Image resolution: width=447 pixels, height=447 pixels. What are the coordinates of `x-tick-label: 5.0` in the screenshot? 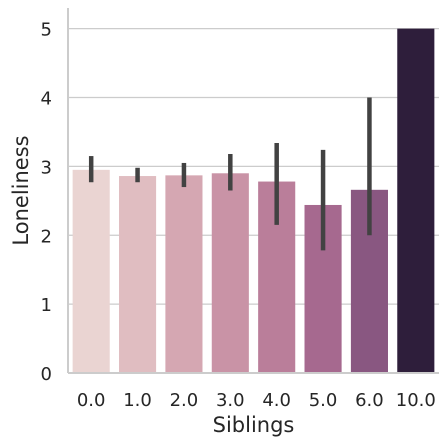 It's located at (323, 400).